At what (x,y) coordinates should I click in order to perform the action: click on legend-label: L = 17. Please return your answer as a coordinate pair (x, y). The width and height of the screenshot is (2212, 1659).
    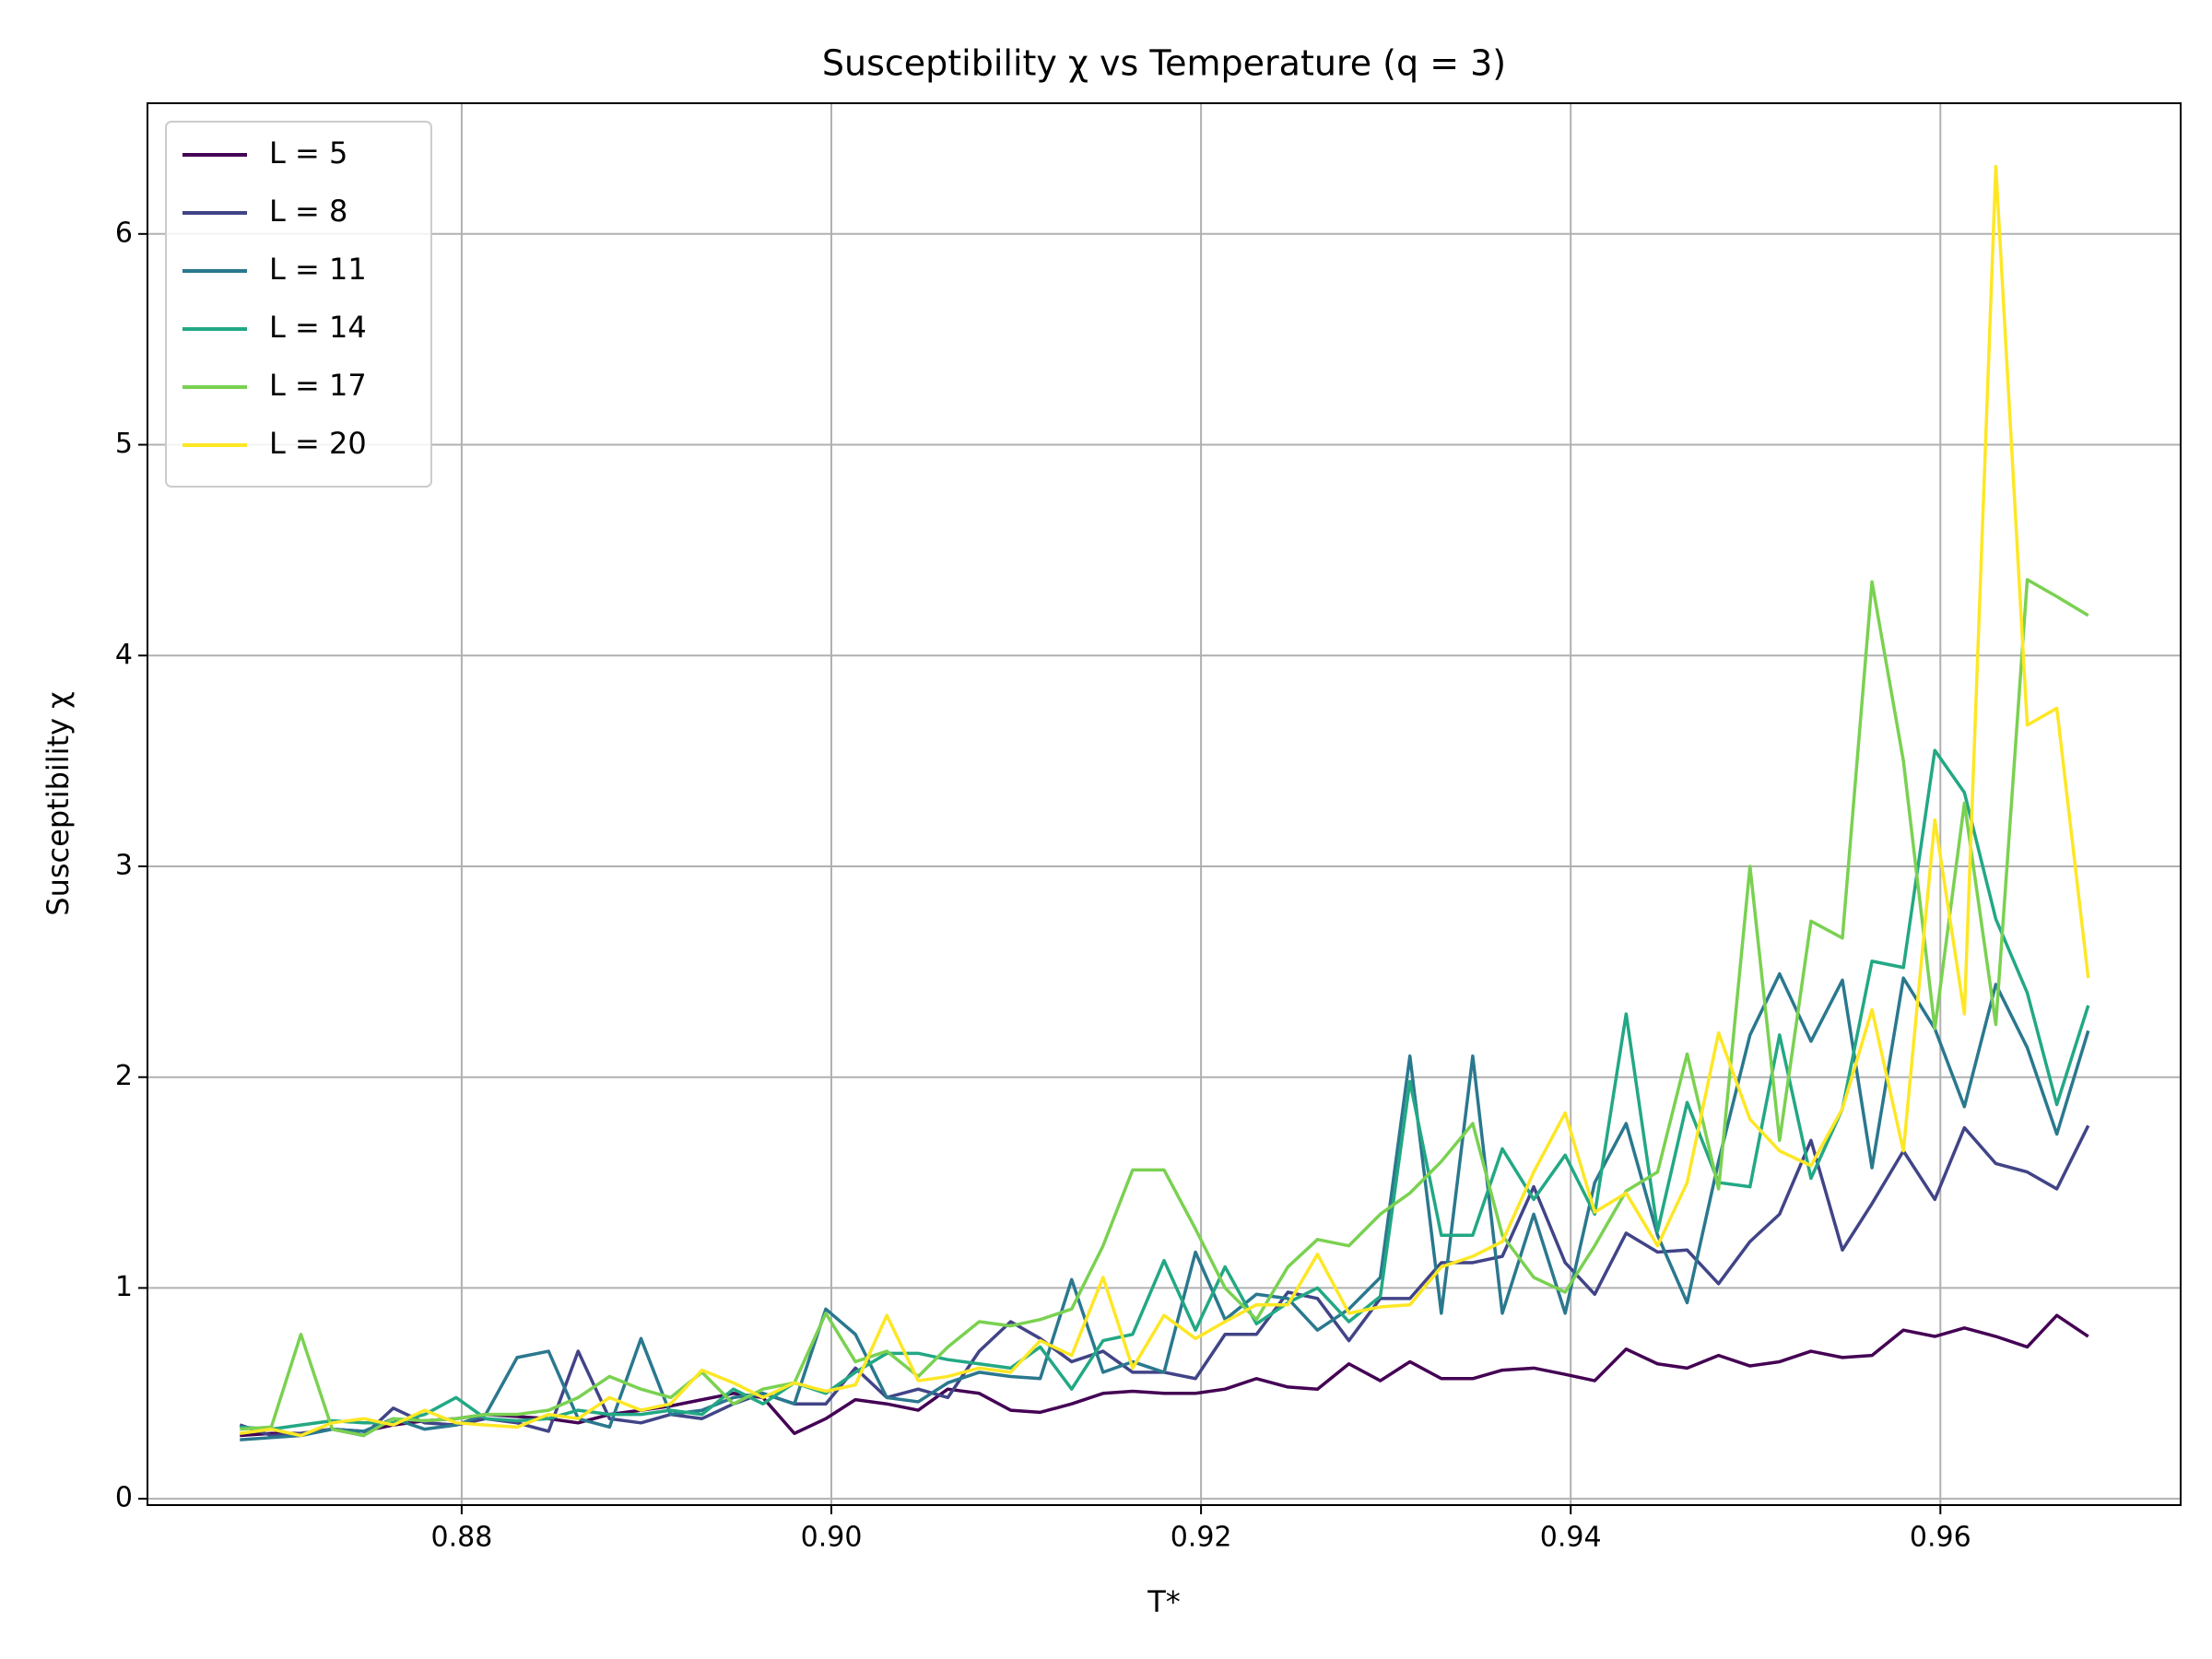
    Looking at the image, I should click on (318, 385).